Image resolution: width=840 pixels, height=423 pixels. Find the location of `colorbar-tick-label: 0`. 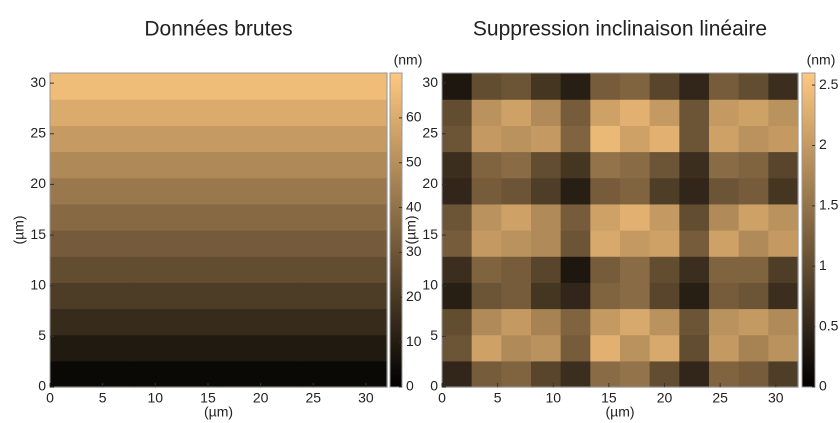

colorbar-tick-label: 0 is located at coordinates (410, 386).